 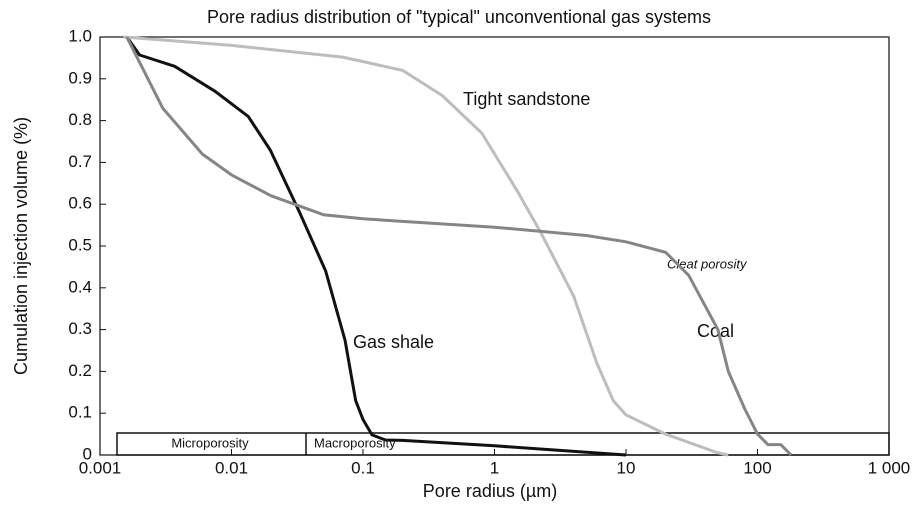 I want to click on y-axis-label: Cumulation injection volume (%), so click(x=21, y=246).